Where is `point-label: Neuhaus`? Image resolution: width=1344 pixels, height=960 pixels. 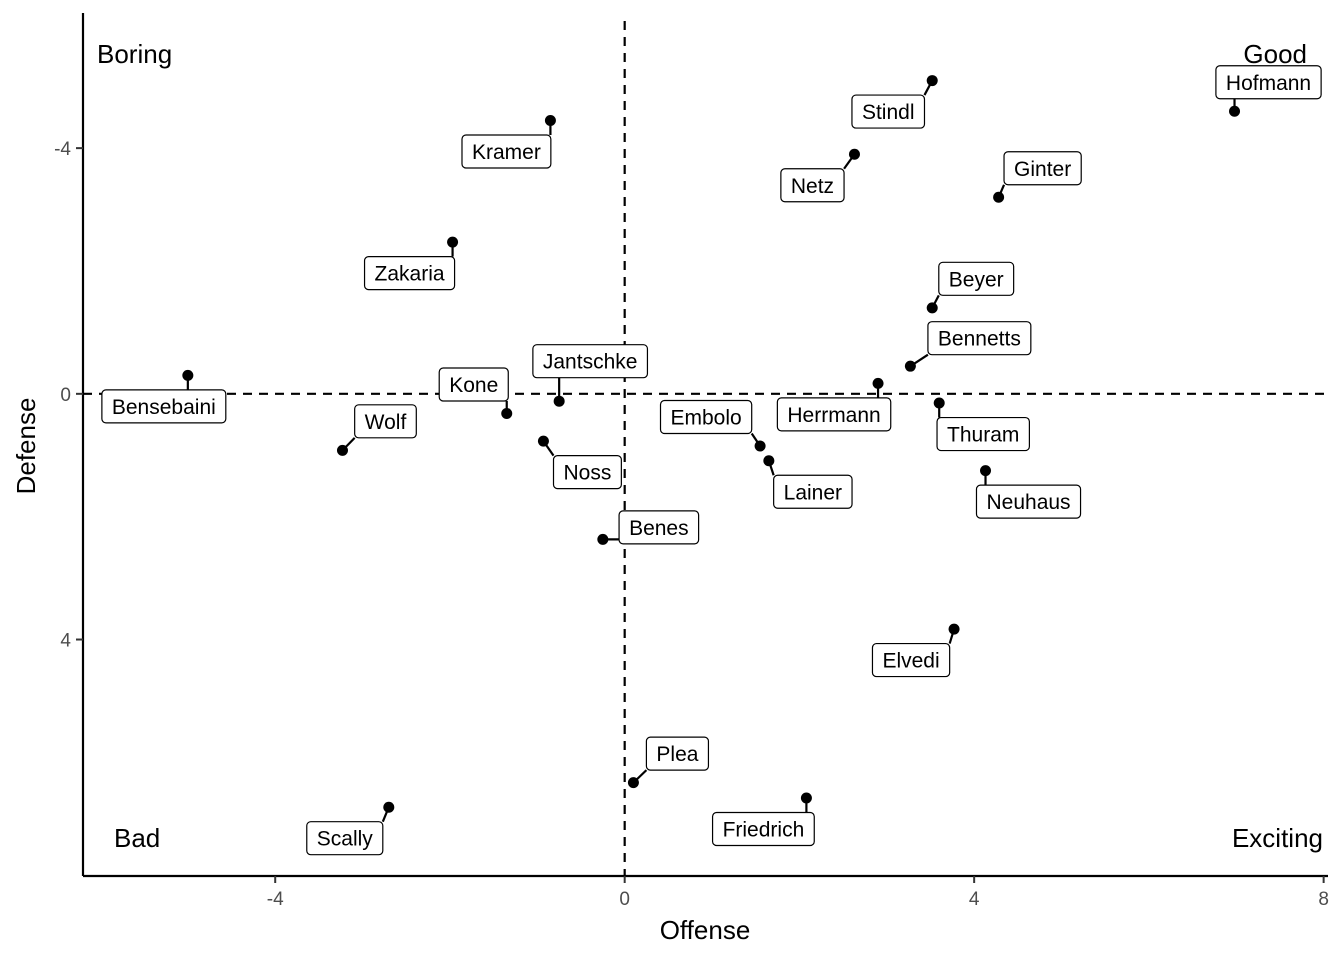 point-label: Neuhaus is located at coordinates (1028, 501).